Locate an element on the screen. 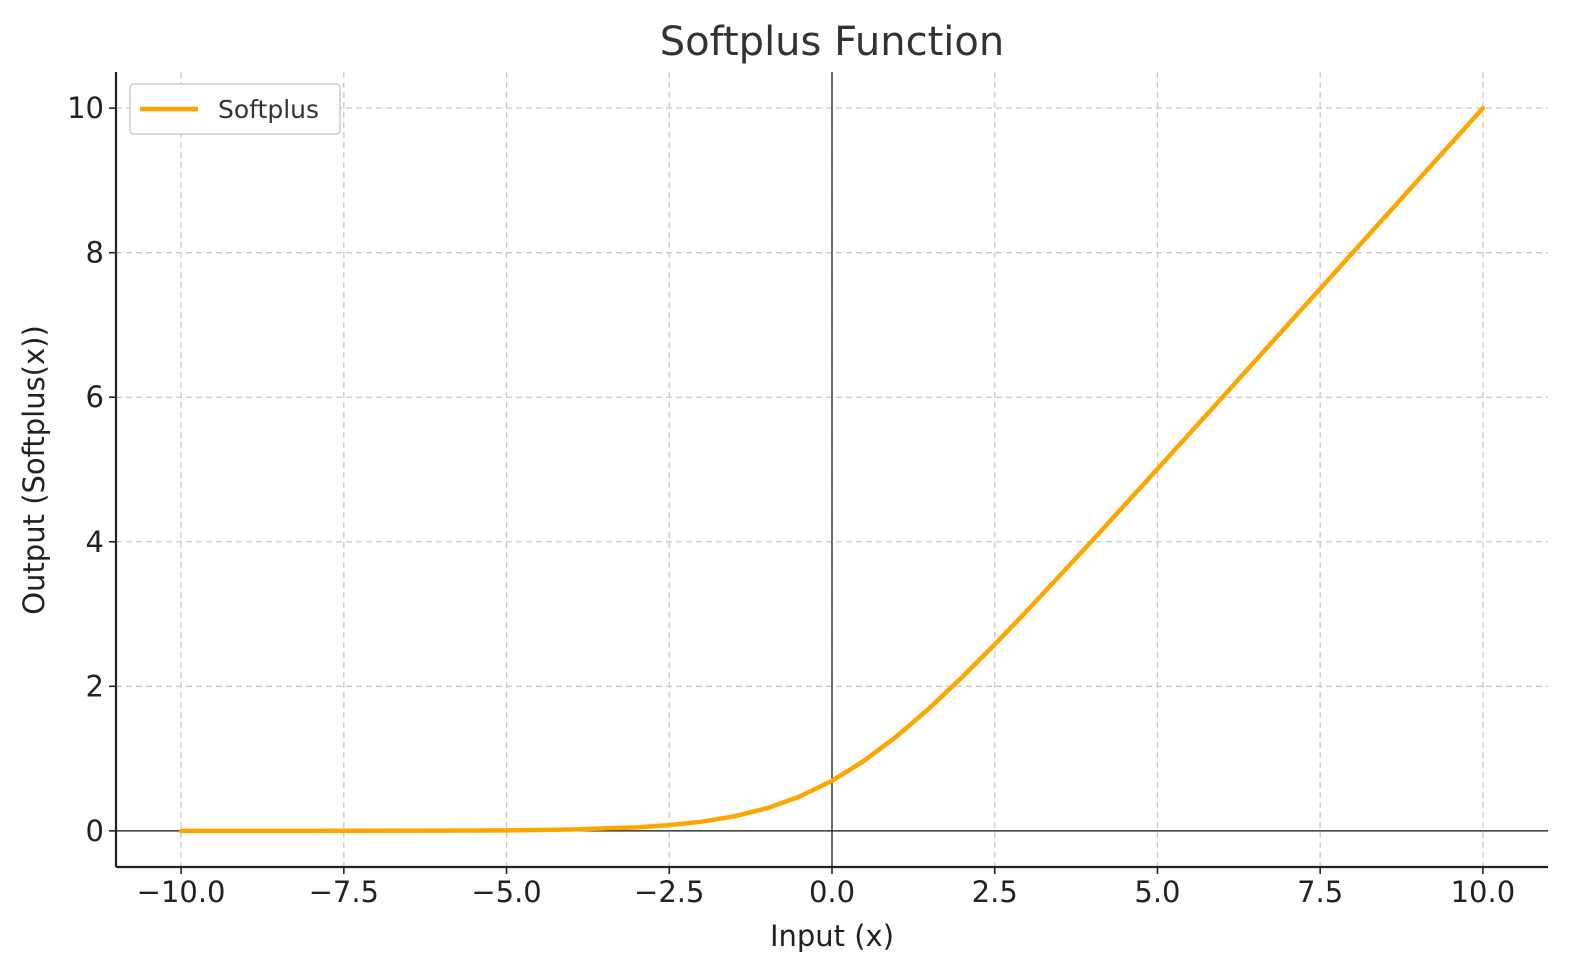 The height and width of the screenshot is (980, 1580). x-tick-label-0: −10.0 is located at coordinates (181, 892).